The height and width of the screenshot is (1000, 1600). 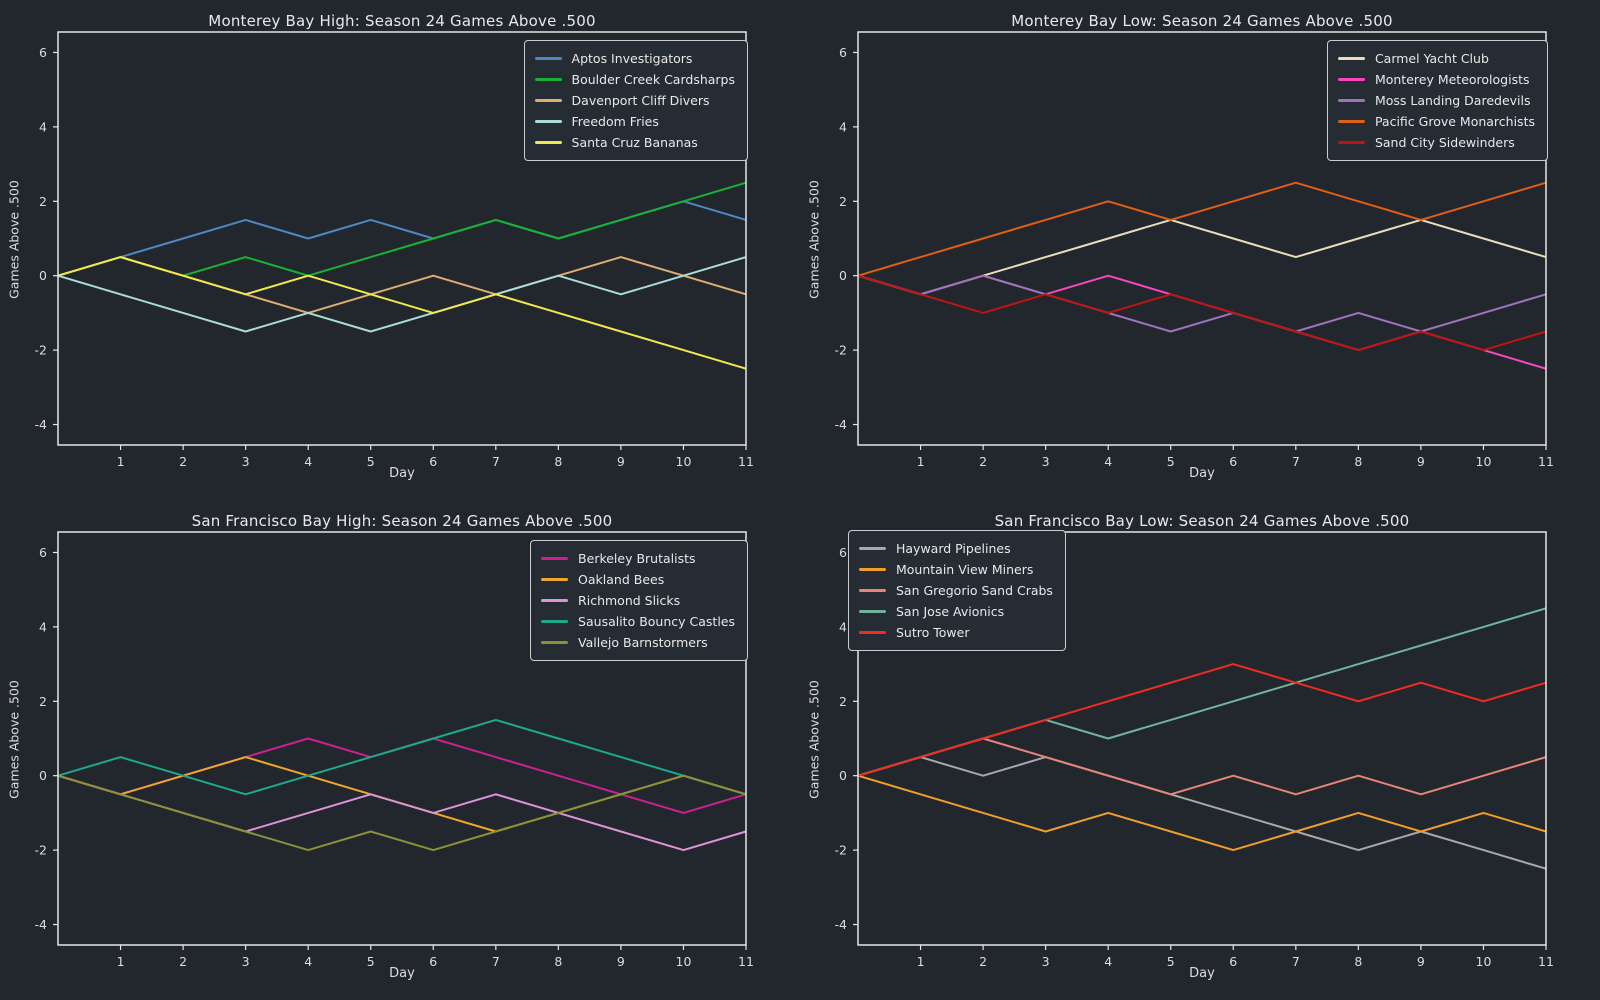 What do you see at coordinates (965, 569) in the screenshot?
I see `legend-label: Mountain View Miners` at bounding box center [965, 569].